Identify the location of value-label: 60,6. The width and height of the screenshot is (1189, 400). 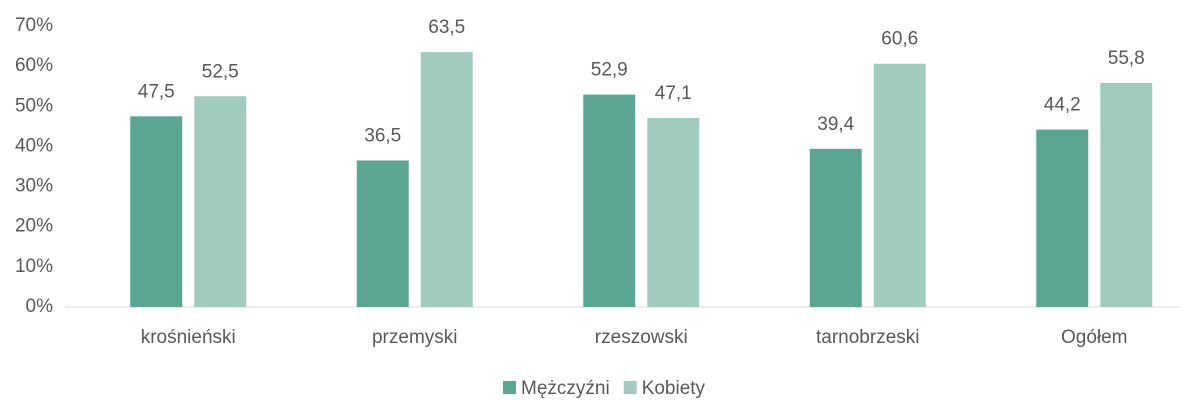
(899, 39).